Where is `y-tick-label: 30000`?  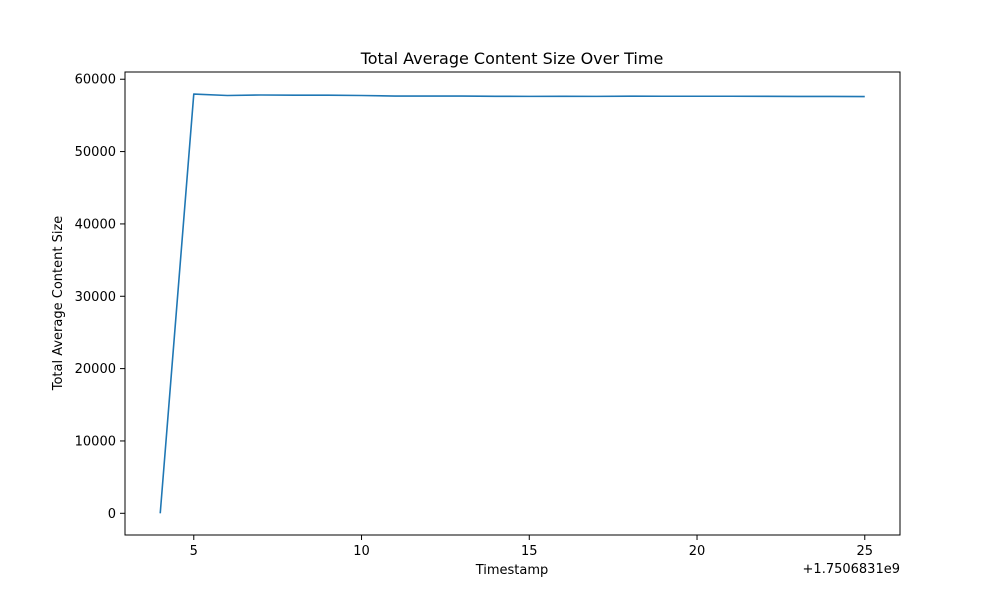 y-tick-label: 30000 is located at coordinates (95, 297).